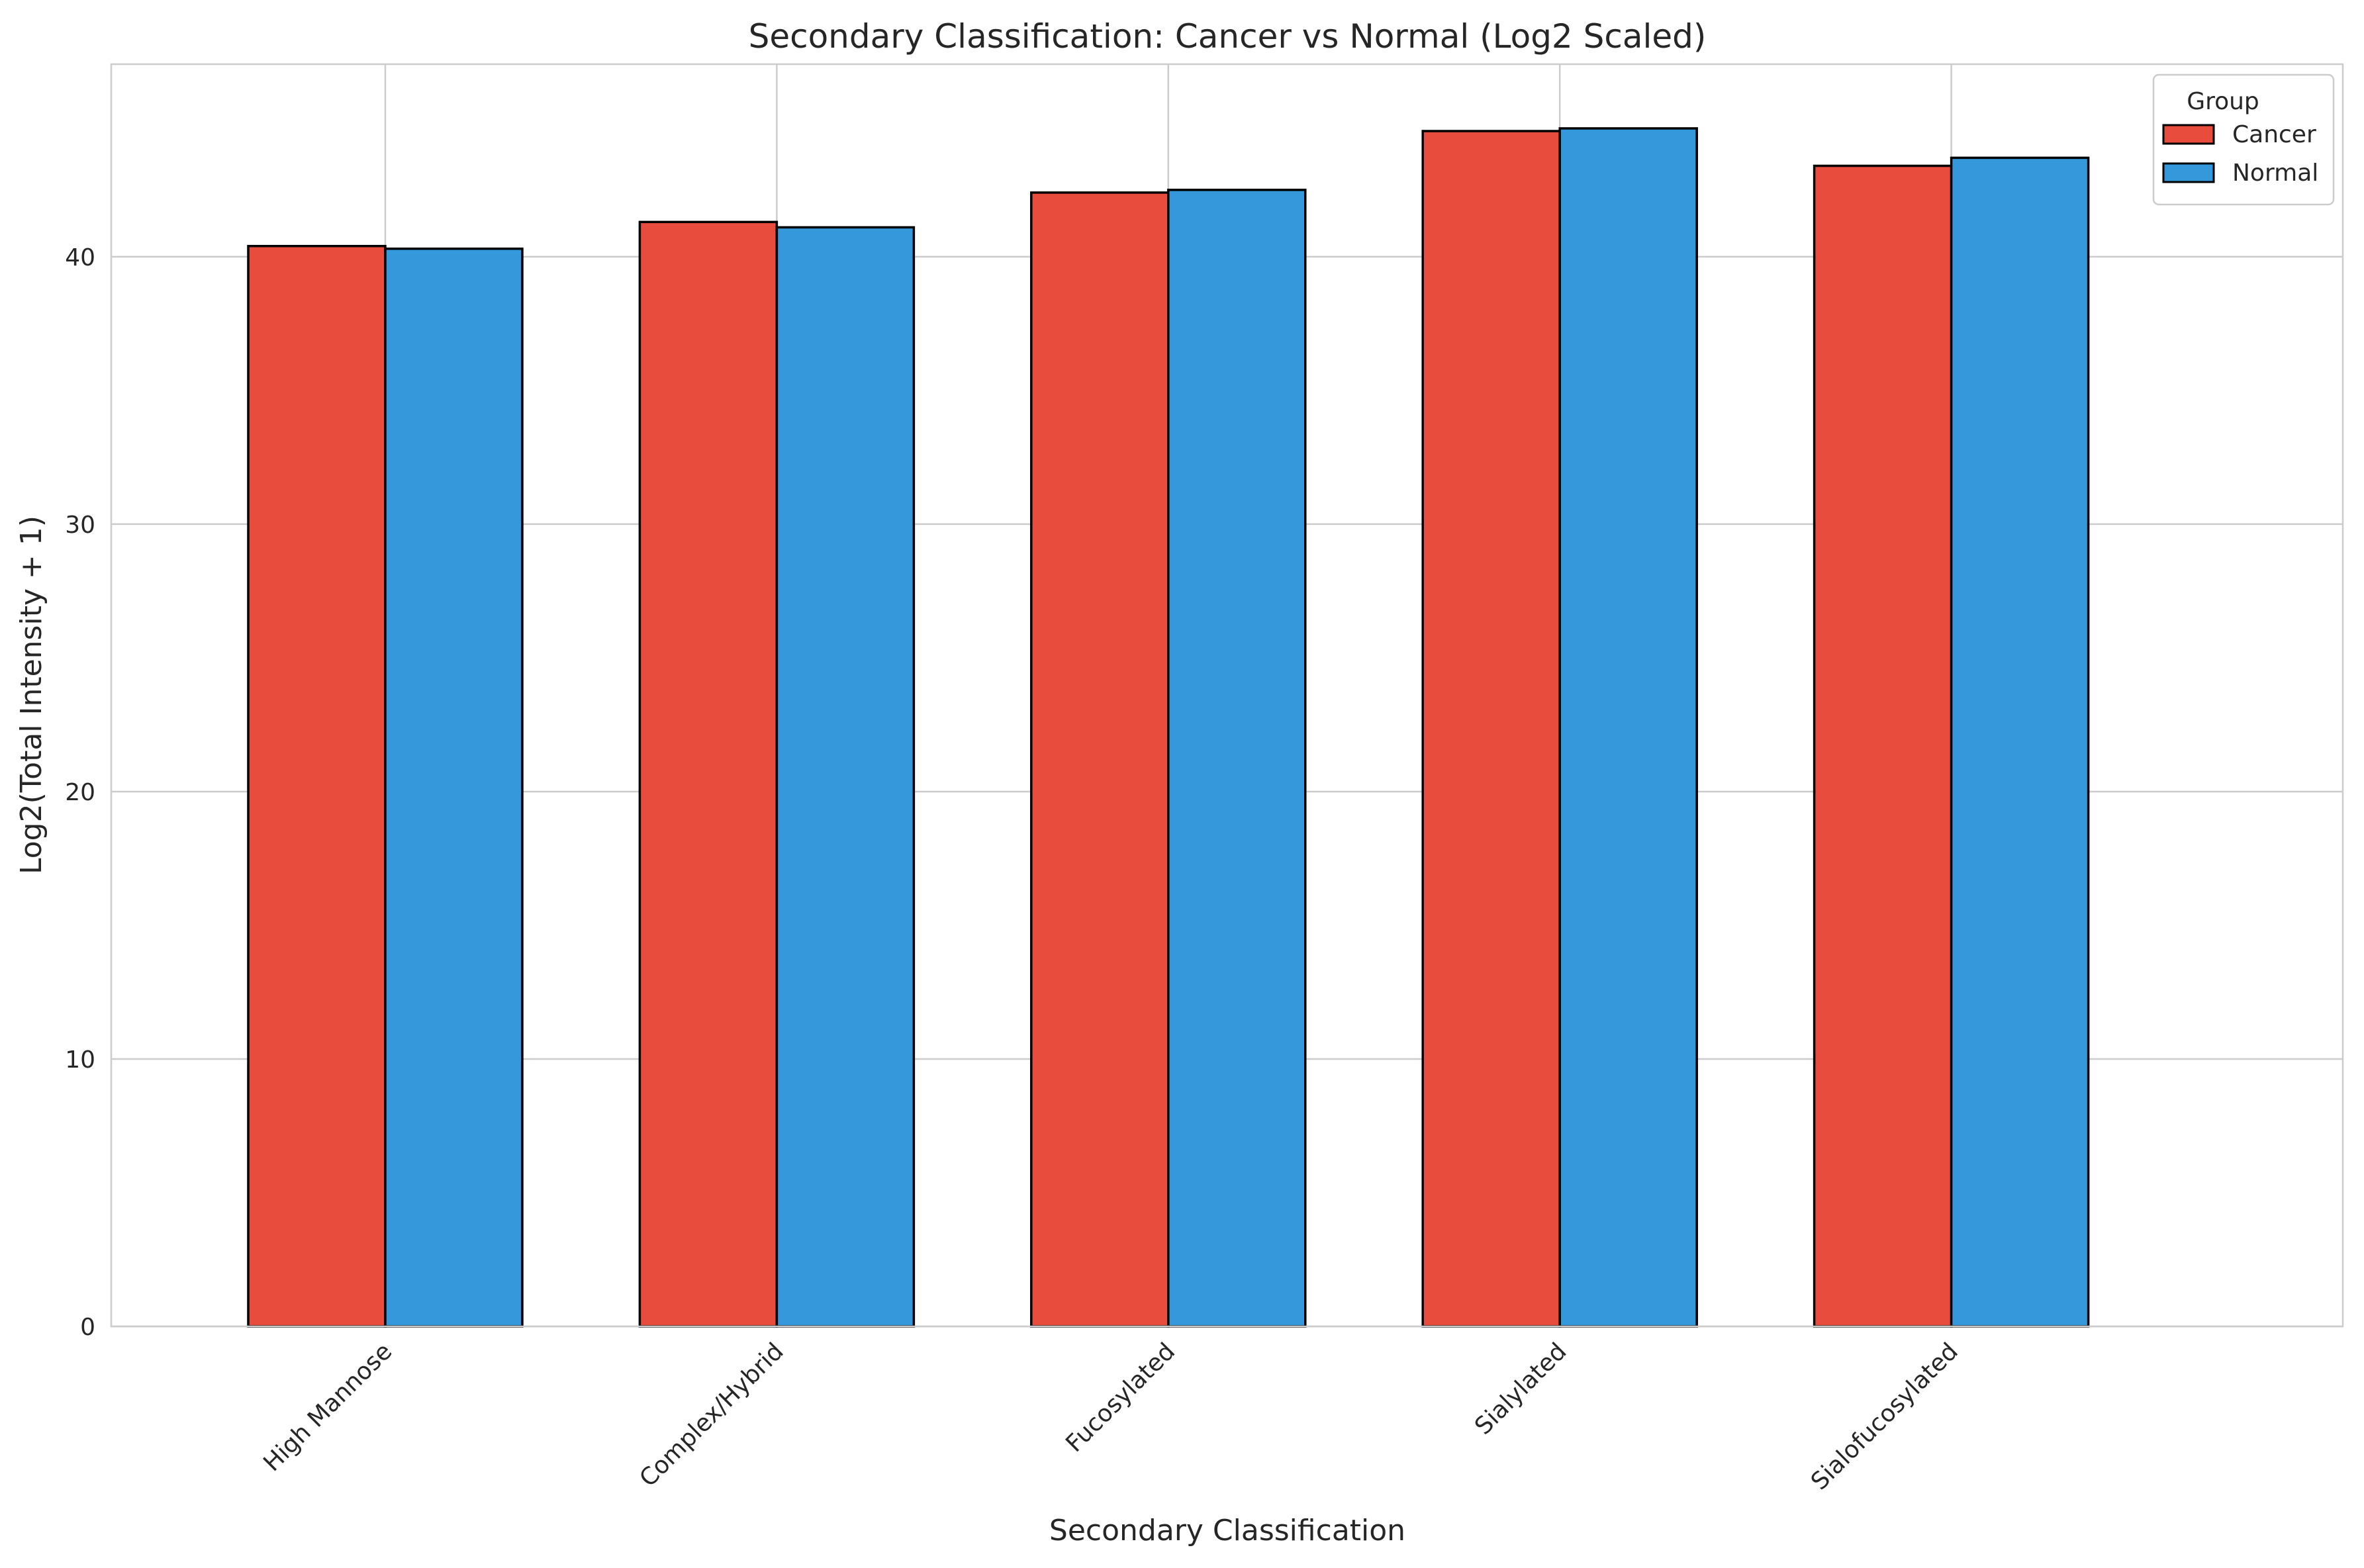 The image size is (2364, 1568). Describe the element at coordinates (2240, 154) in the screenshot. I see `legend-items: Cancer Normal` at that location.